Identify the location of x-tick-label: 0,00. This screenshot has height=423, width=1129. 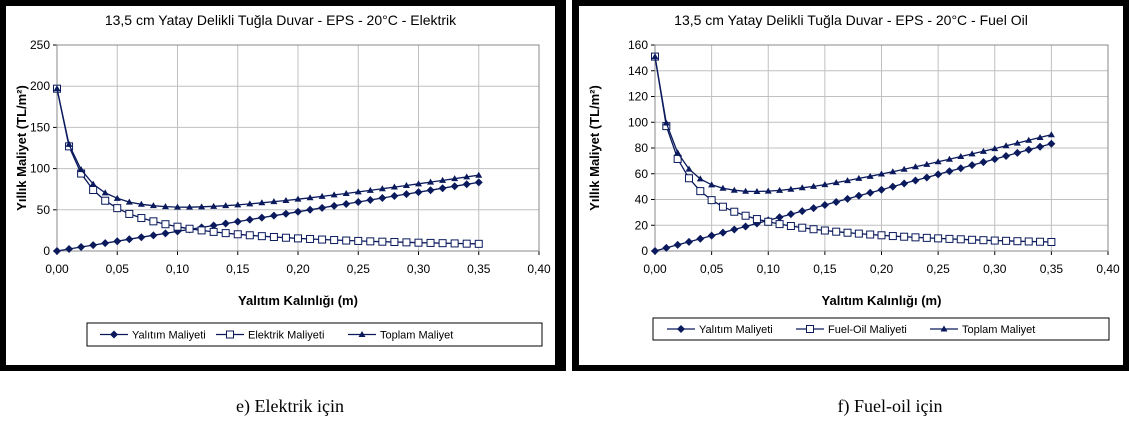
(655, 269).